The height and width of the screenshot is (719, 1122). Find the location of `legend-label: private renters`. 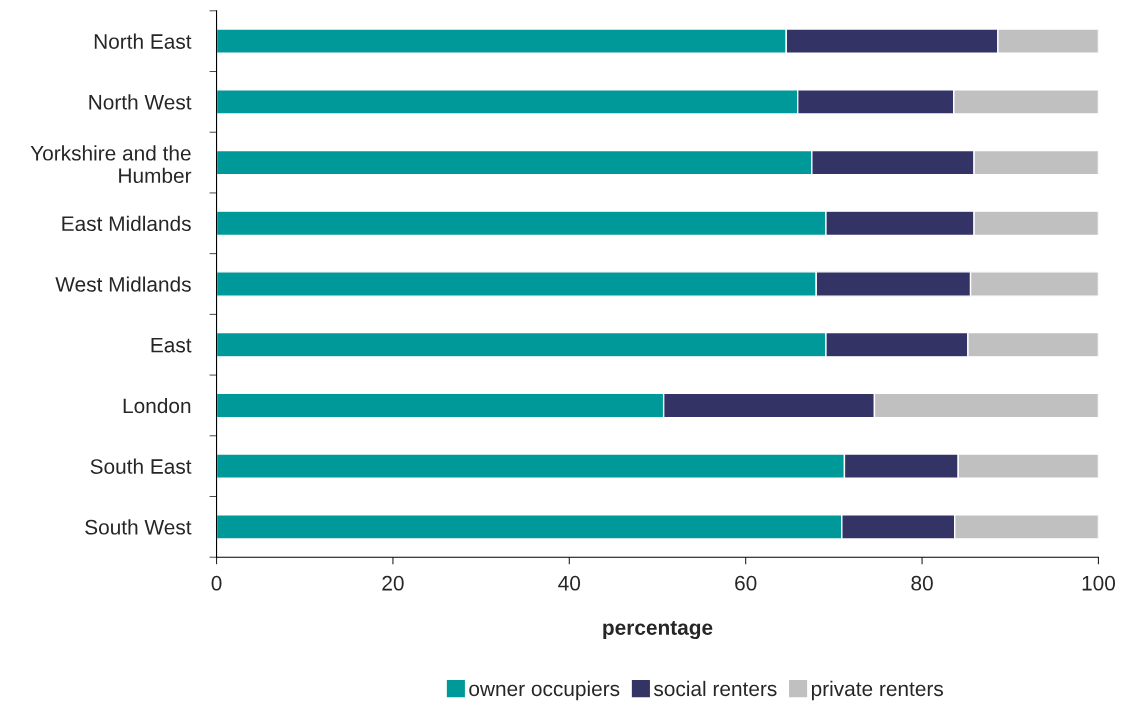

legend-label: private renters is located at coordinates (877, 690).